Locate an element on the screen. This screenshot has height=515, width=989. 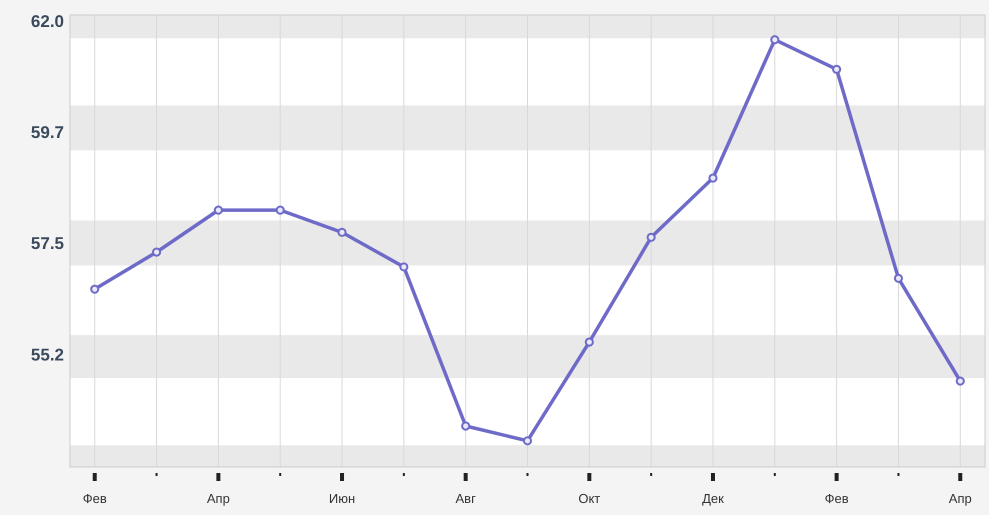
y-tick-label: 59.7 is located at coordinates (47, 132).